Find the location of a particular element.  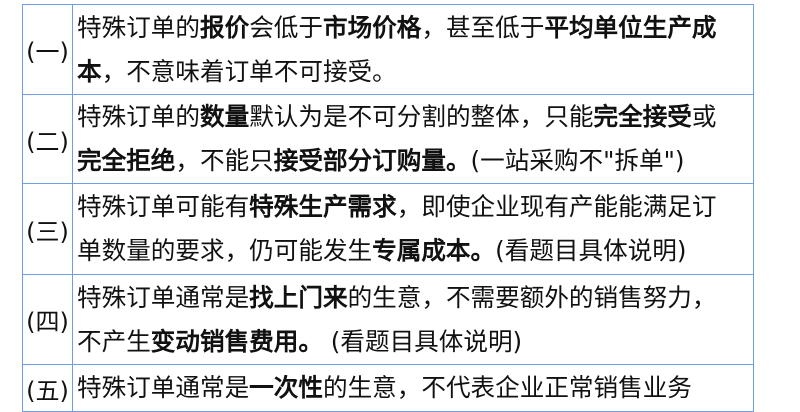

bold-text: 找上门来 is located at coordinates (298, 297).